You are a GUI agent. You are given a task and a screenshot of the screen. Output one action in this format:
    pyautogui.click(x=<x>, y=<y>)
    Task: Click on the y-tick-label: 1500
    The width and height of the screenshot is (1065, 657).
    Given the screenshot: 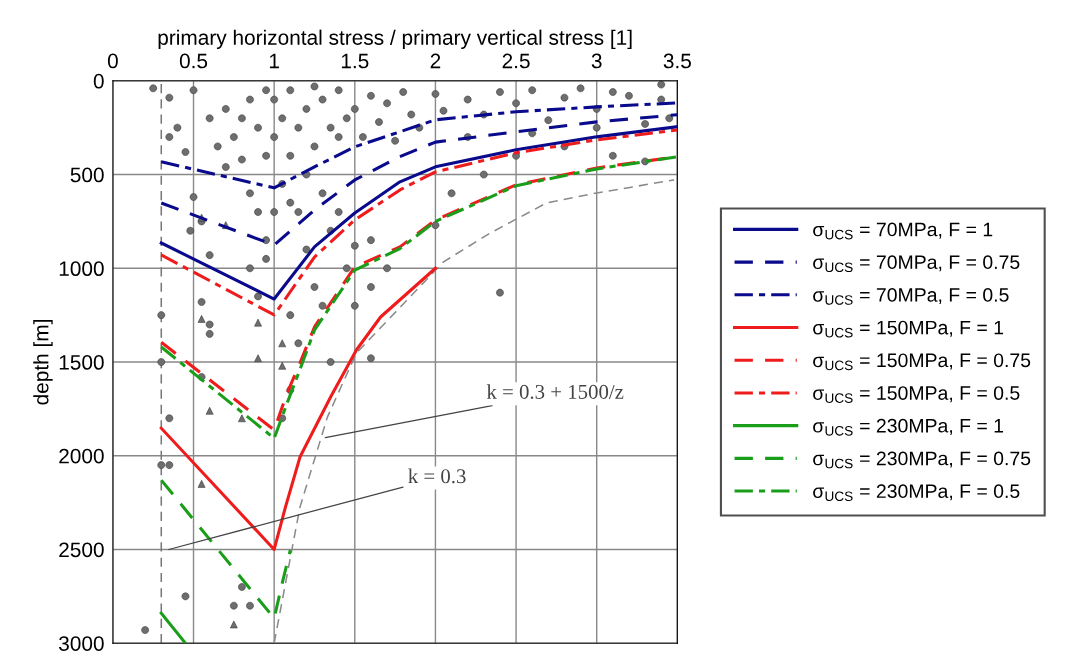 What is the action you would take?
    pyautogui.click(x=81, y=362)
    